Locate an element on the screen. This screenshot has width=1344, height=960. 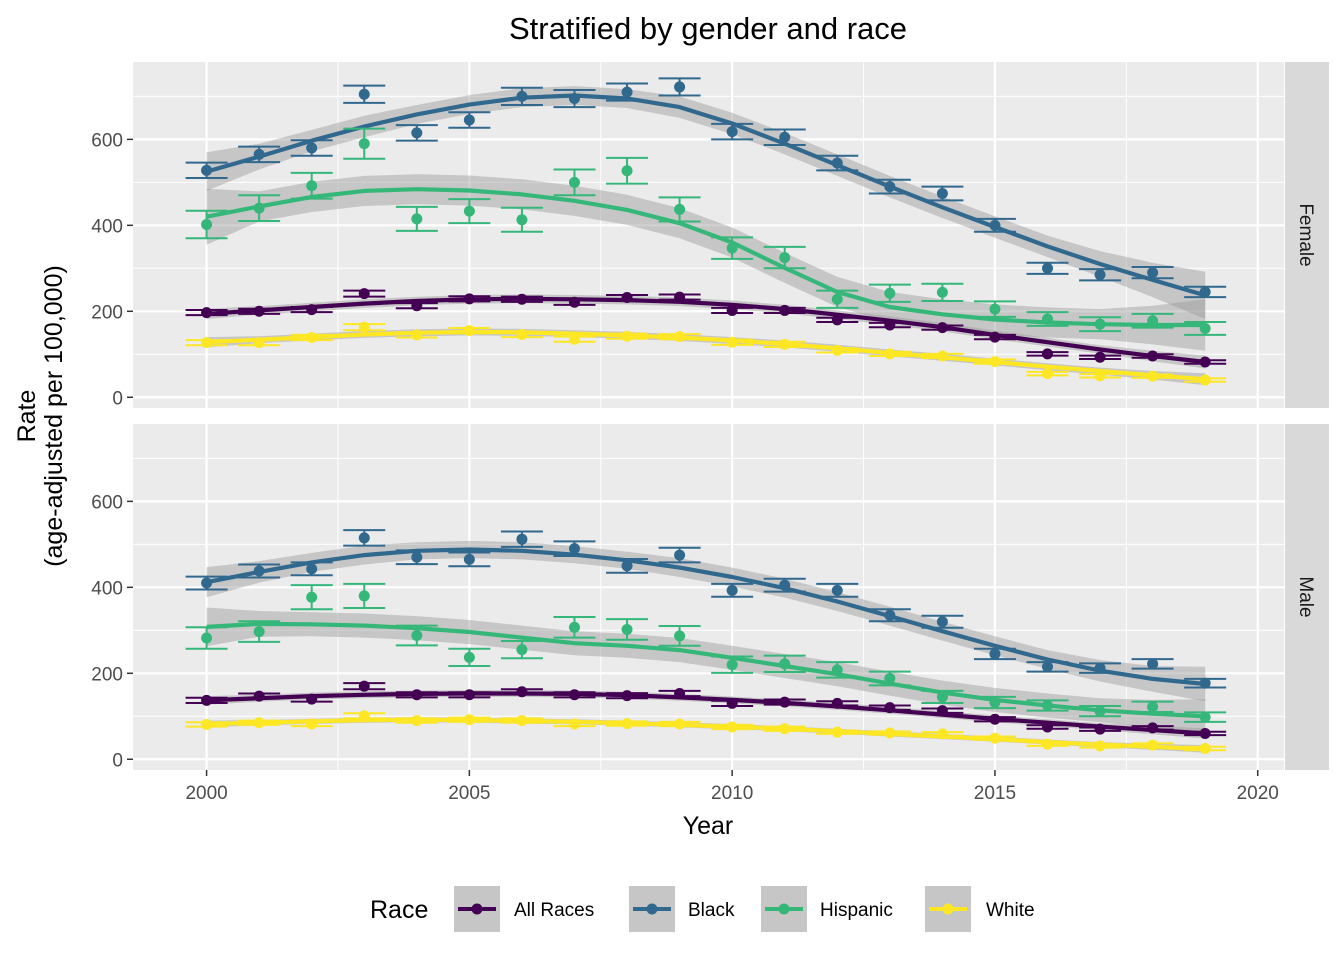
legend-label: Black is located at coordinates (711, 910).